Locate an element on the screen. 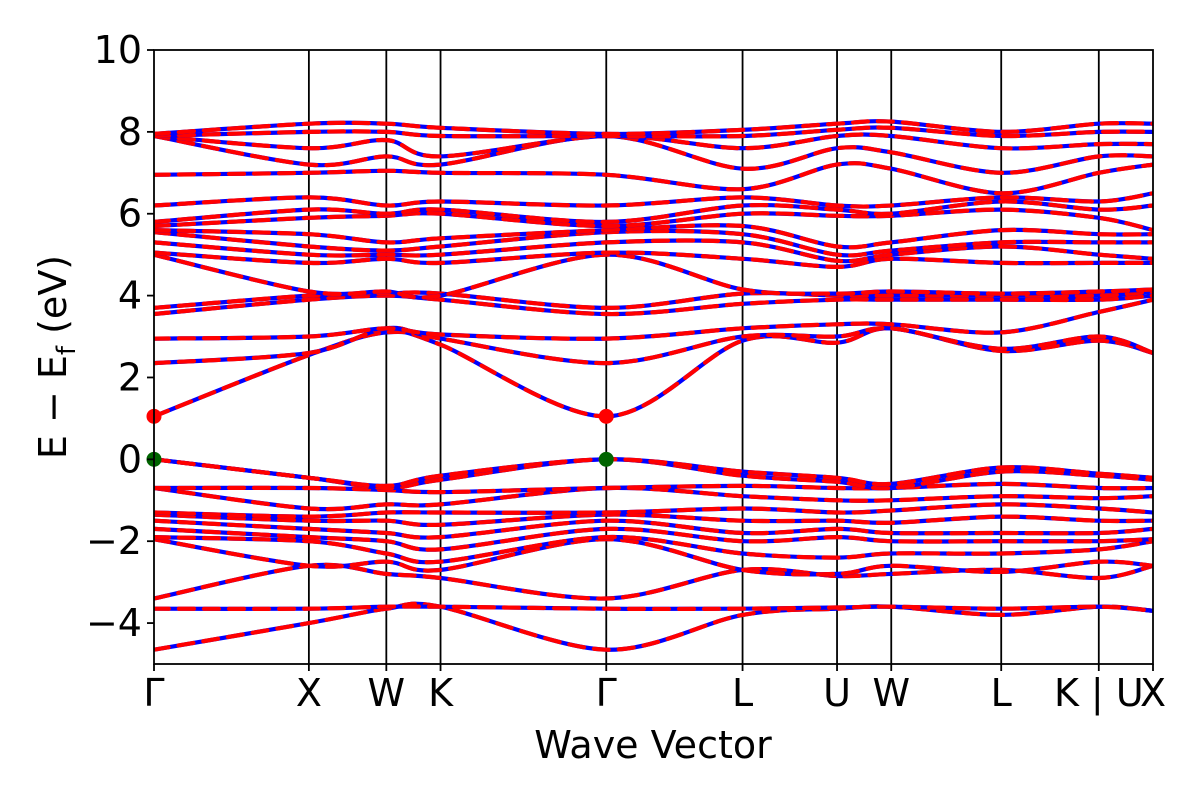 This screenshot has width=1200, height=800. x-tick-label-8: L is located at coordinates (1001, 693).